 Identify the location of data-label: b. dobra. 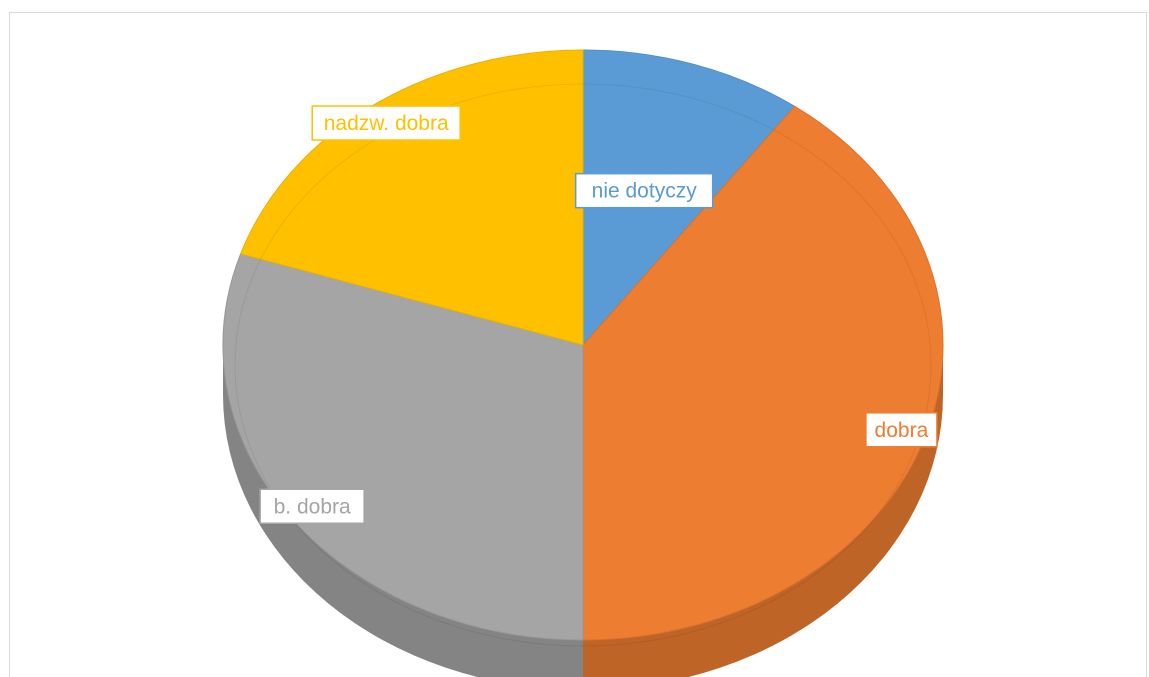
(312, 506).